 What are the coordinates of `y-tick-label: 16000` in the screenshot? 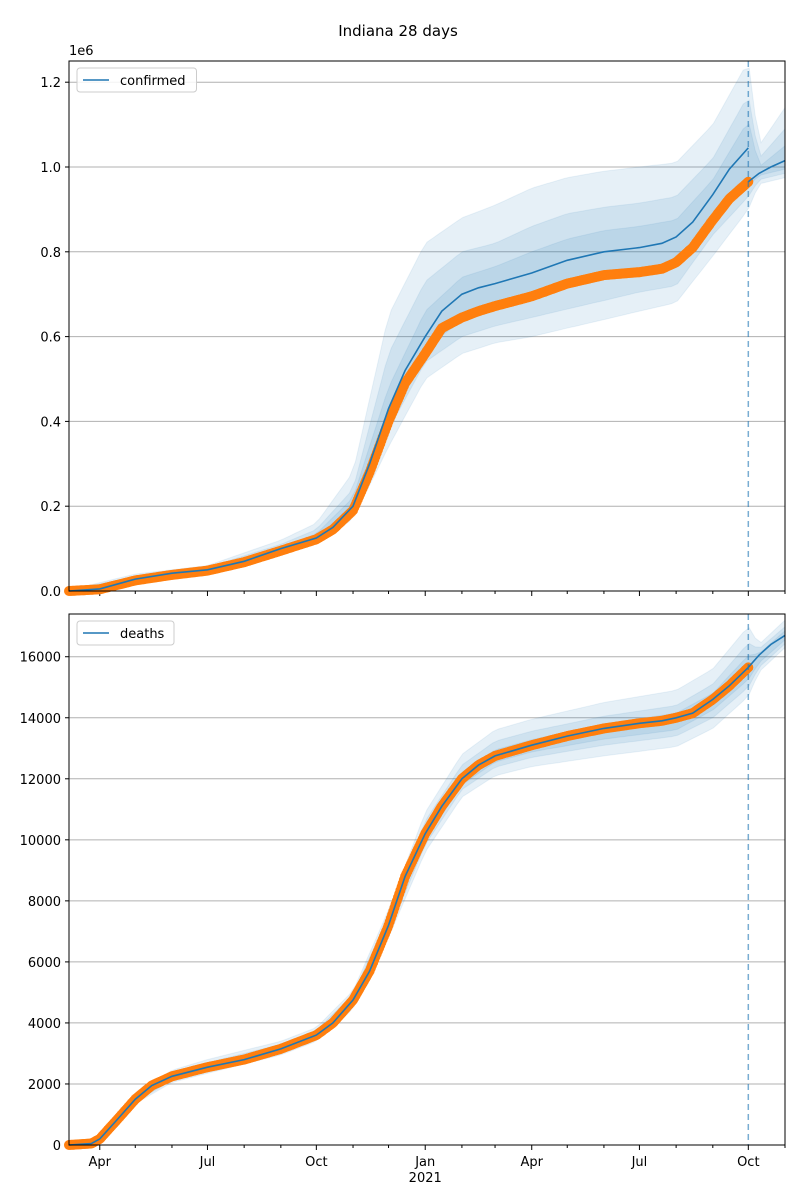 It's located at (40, 658).